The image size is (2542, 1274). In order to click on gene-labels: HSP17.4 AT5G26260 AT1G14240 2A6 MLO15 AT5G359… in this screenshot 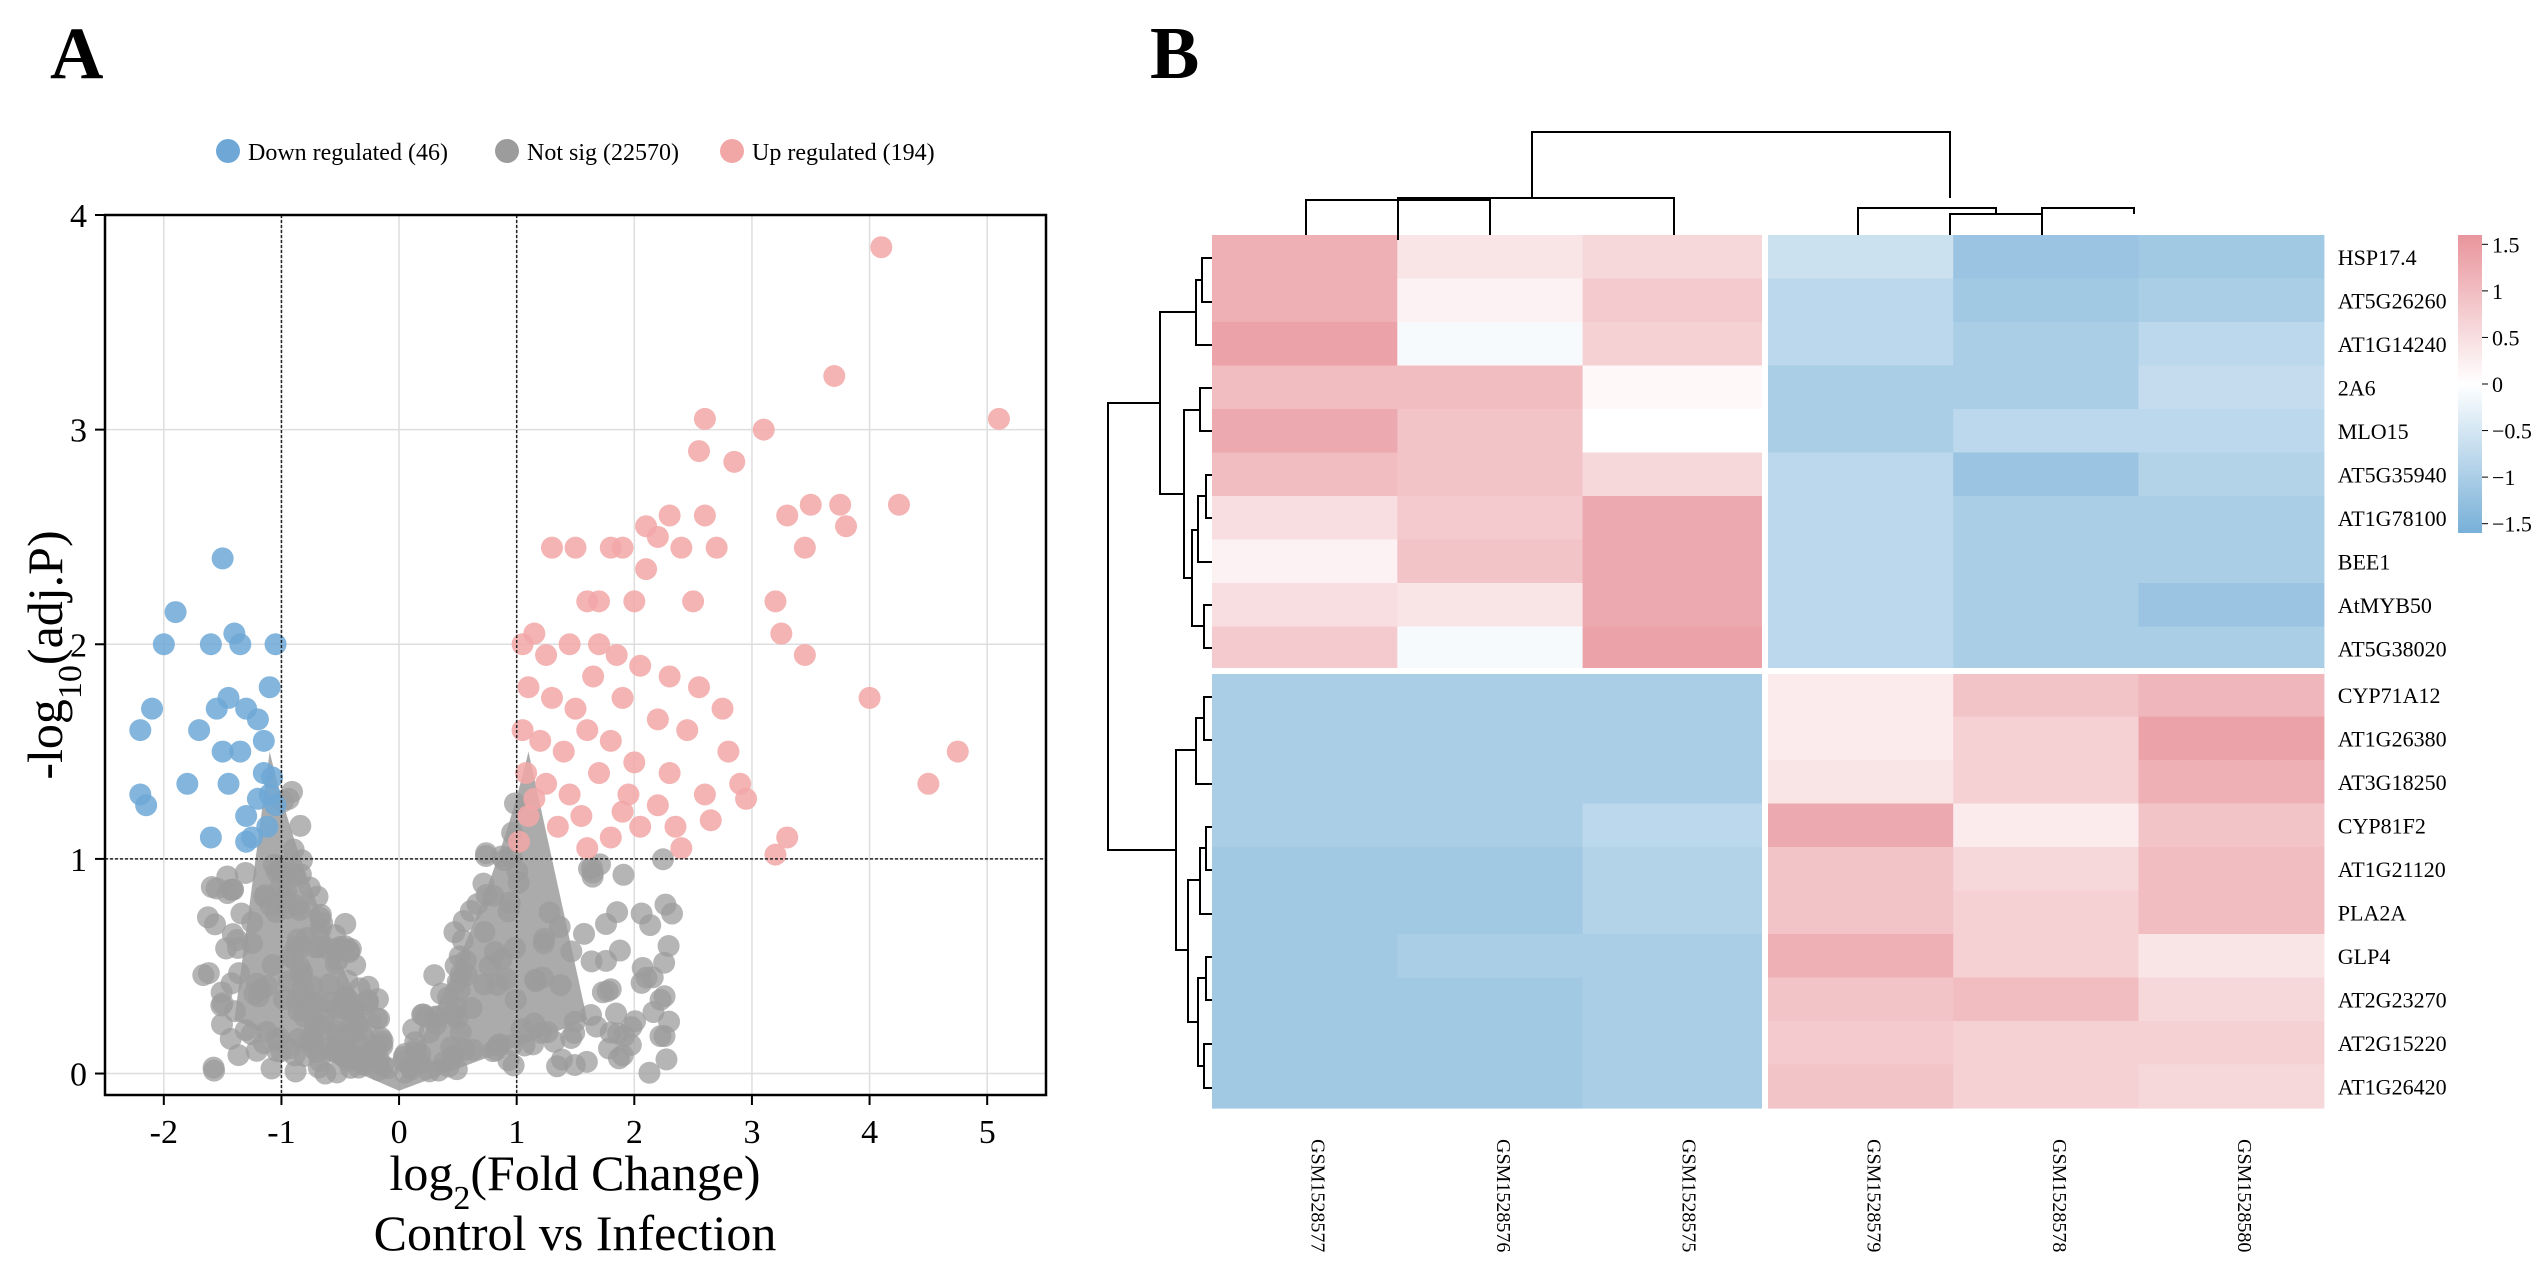, I will do `click(2392, 672)`.